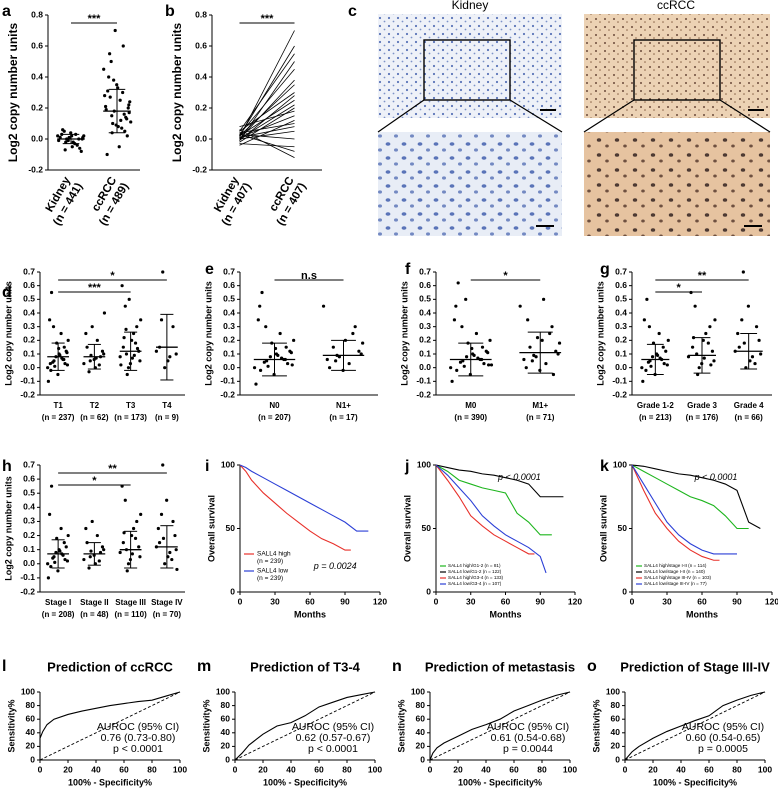 This screenshot has width=778, height=789. Describe the element at coordinates (737, 601) in the screenshot. I see `x-tick-label: 90` at that location.